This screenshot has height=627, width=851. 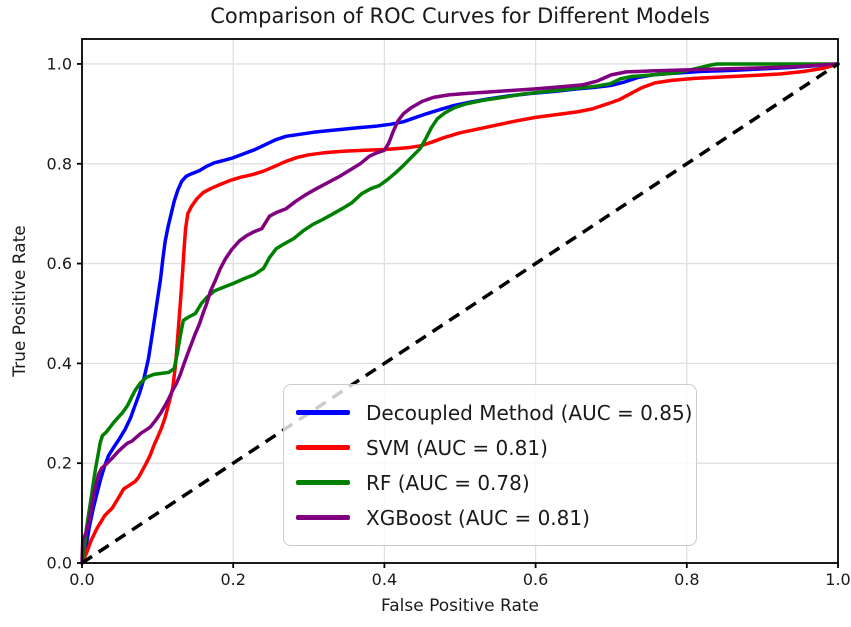 I want to click on x-axis-label: False Positive Rate, so click(x=460, y=606).